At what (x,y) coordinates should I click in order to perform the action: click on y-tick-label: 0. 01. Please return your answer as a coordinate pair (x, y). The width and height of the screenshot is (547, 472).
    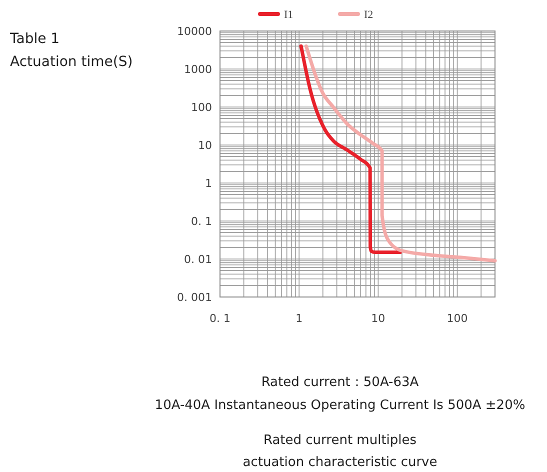
    Looking at the image, I should click on (198, 259).